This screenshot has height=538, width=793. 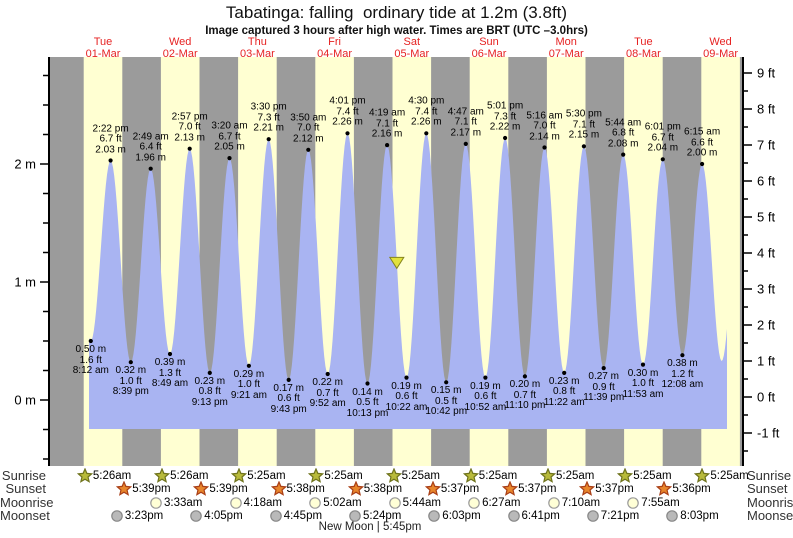 I want to click on moonrise-time: 4:18am, so click(x=262, y=502).